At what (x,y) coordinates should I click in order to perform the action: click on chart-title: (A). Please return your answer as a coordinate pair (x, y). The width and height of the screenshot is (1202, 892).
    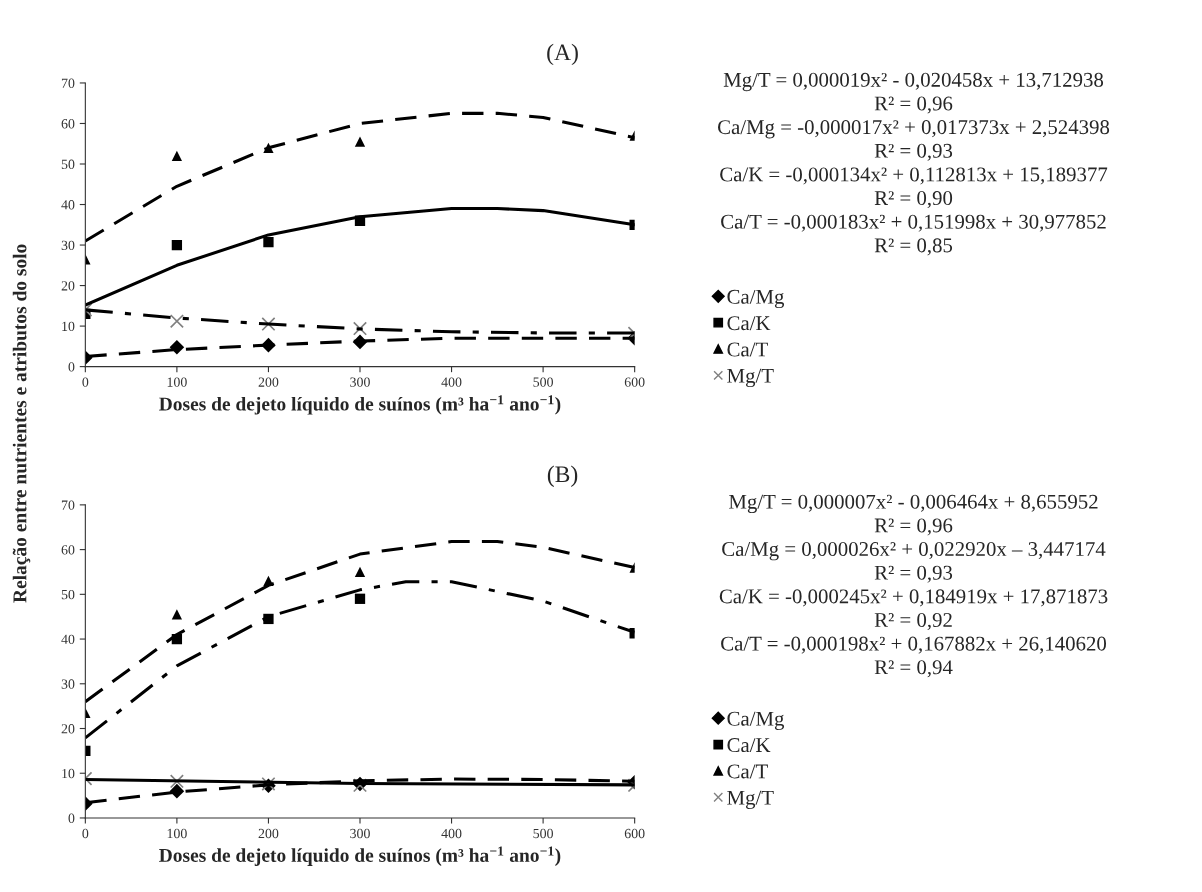
    Looking at the image, I should click on (562, 54).